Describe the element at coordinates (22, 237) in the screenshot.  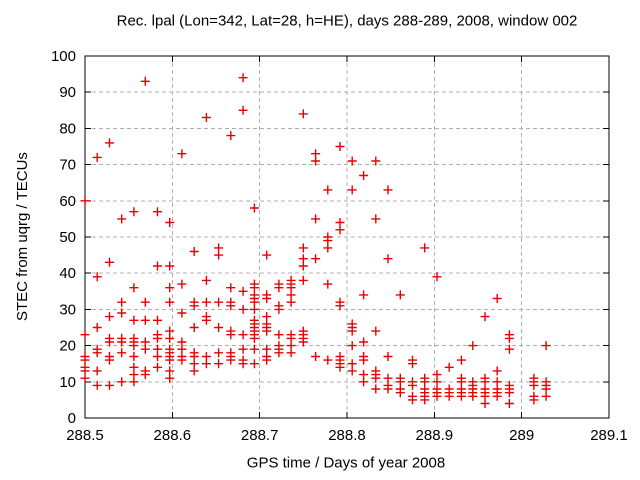
I see `y-axis-label: STEC from uqrg / TECUs` at that location.